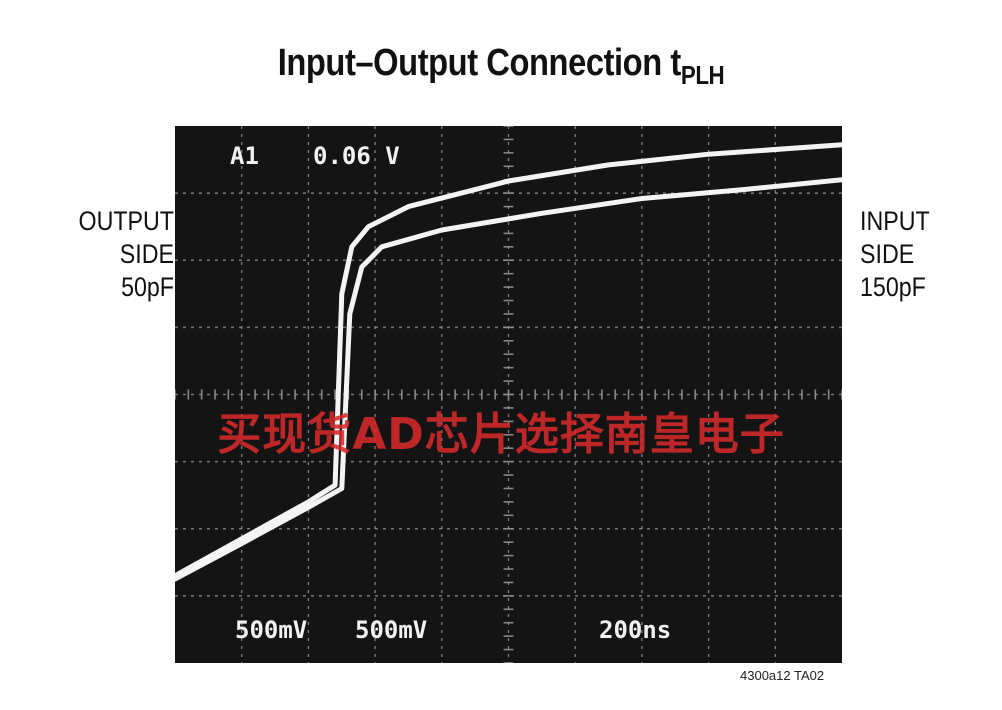  Describe the element at coordinates (635, 630) in the screenshot. I see `time-scale-readout: 200ns` at that location.